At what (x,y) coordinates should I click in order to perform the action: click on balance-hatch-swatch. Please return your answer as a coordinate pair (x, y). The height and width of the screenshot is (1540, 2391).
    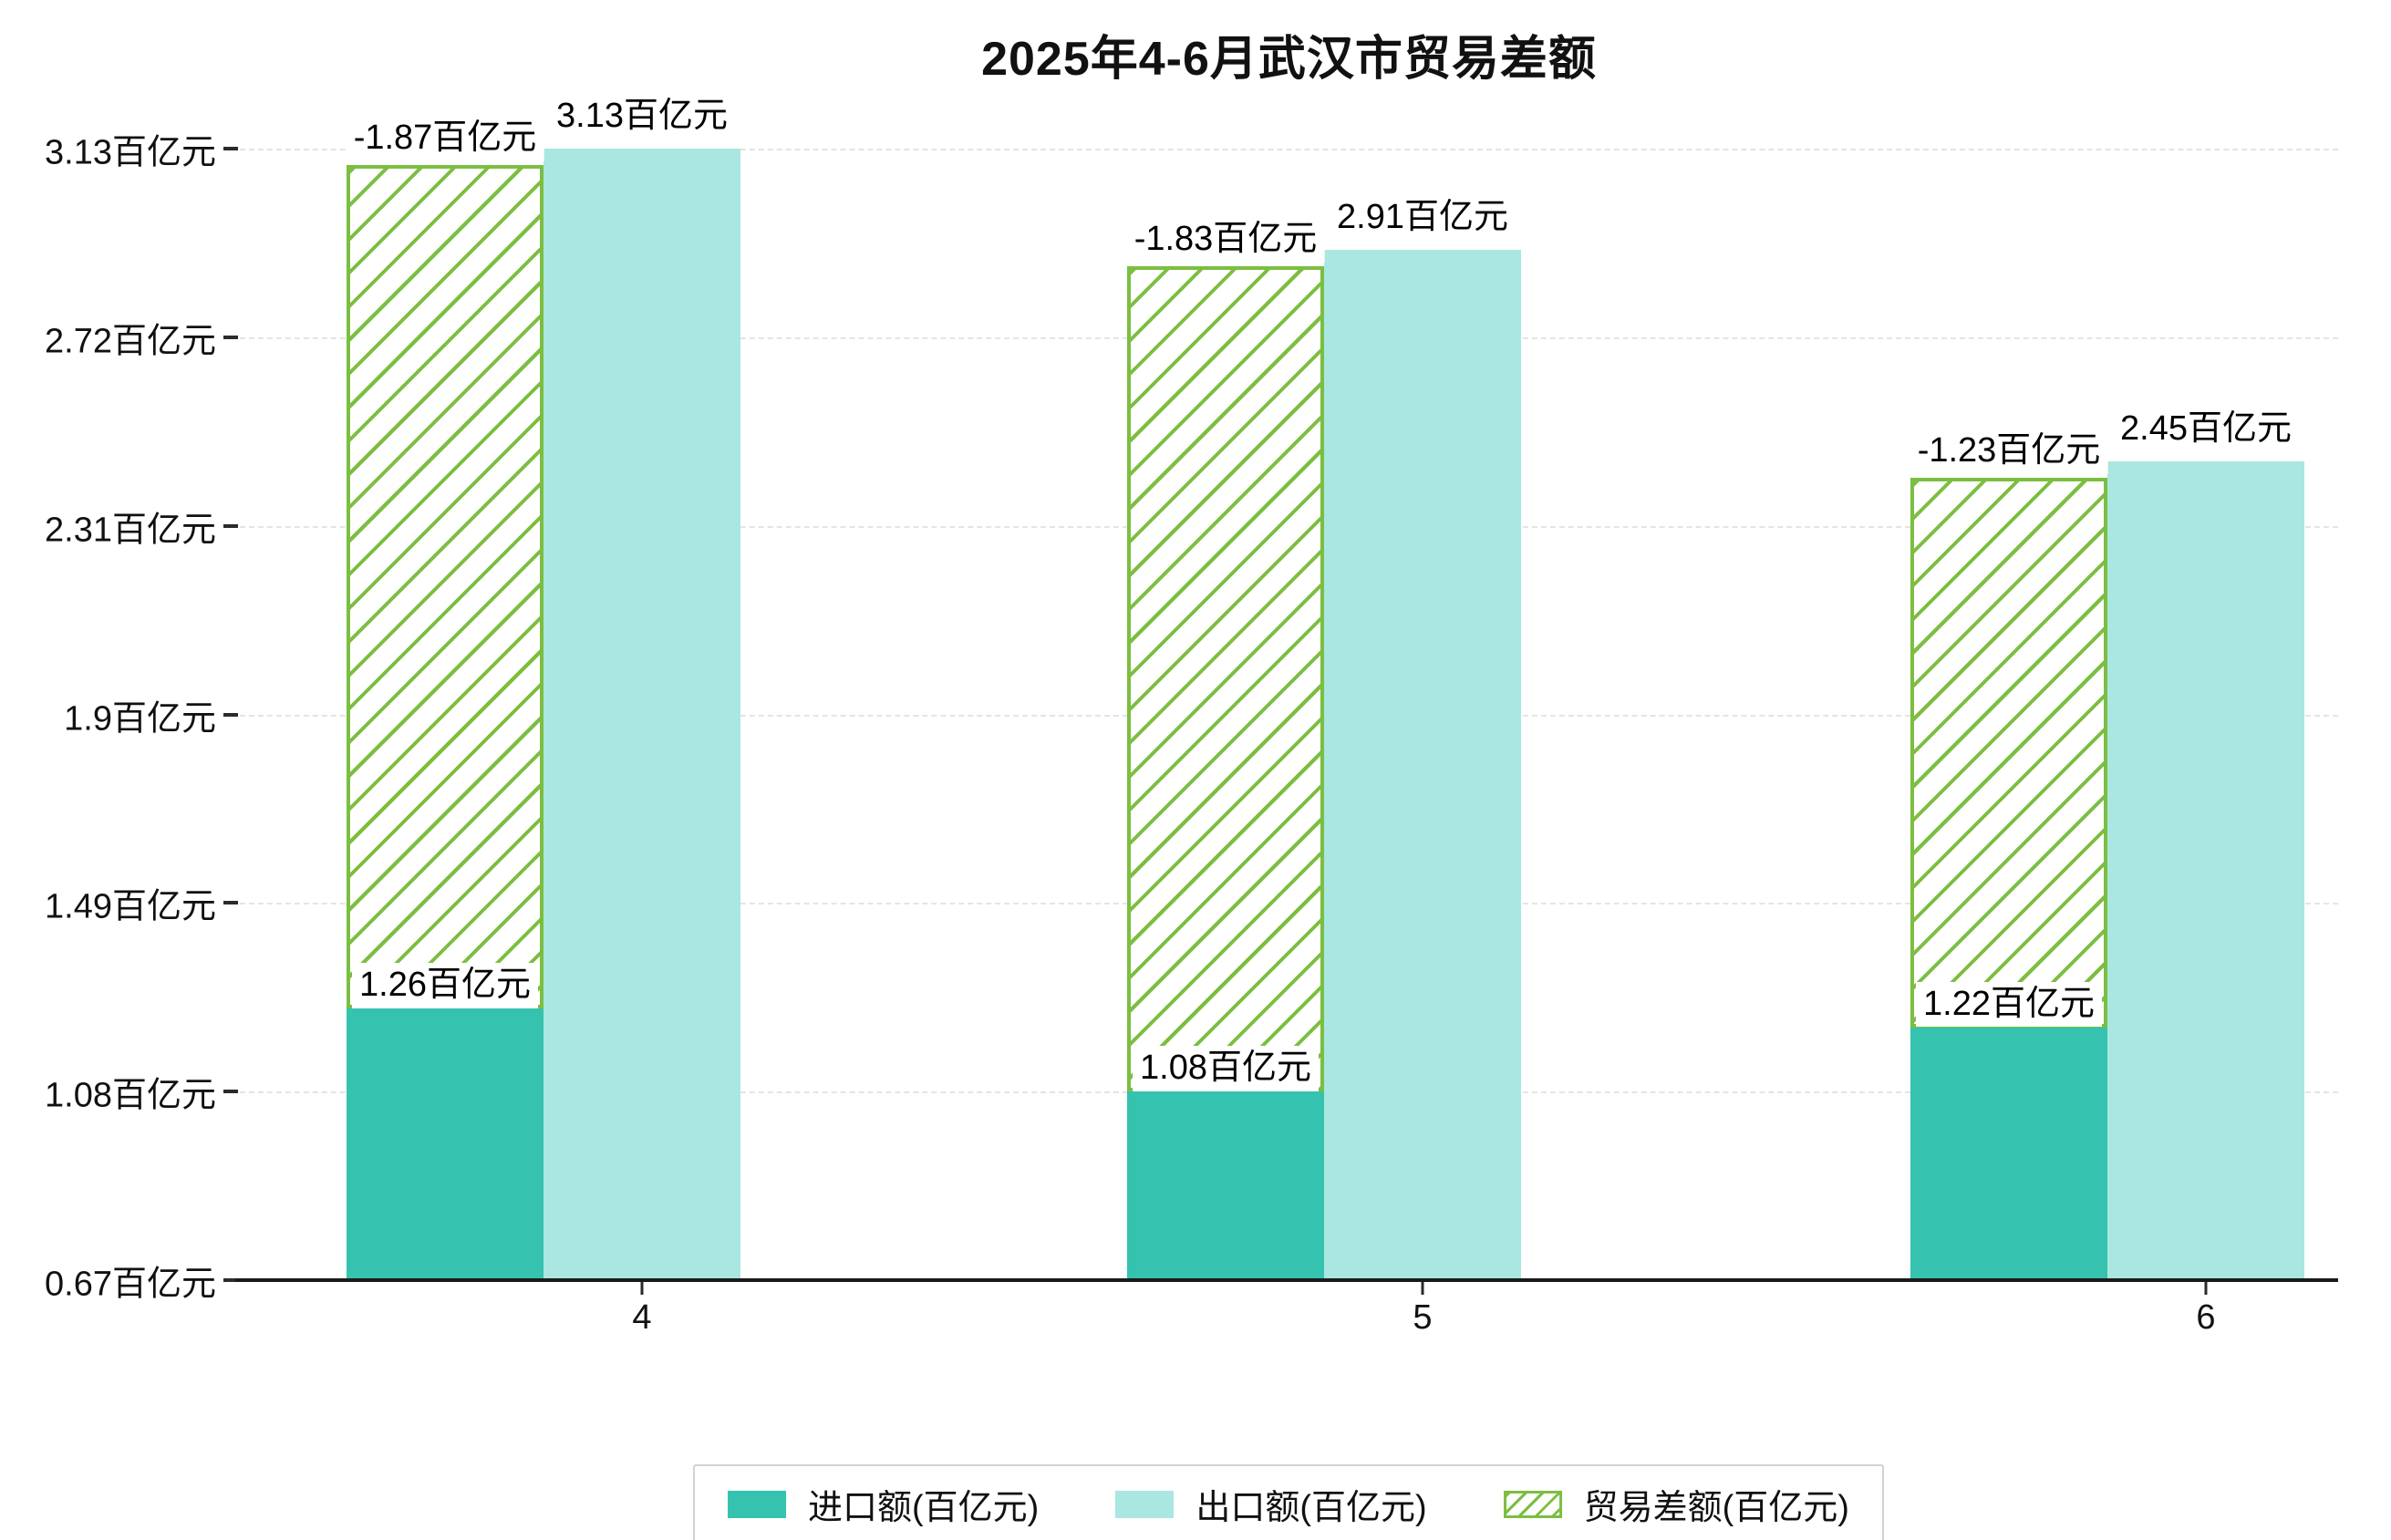
    Looking at the image, I should click on (1532, 1504).